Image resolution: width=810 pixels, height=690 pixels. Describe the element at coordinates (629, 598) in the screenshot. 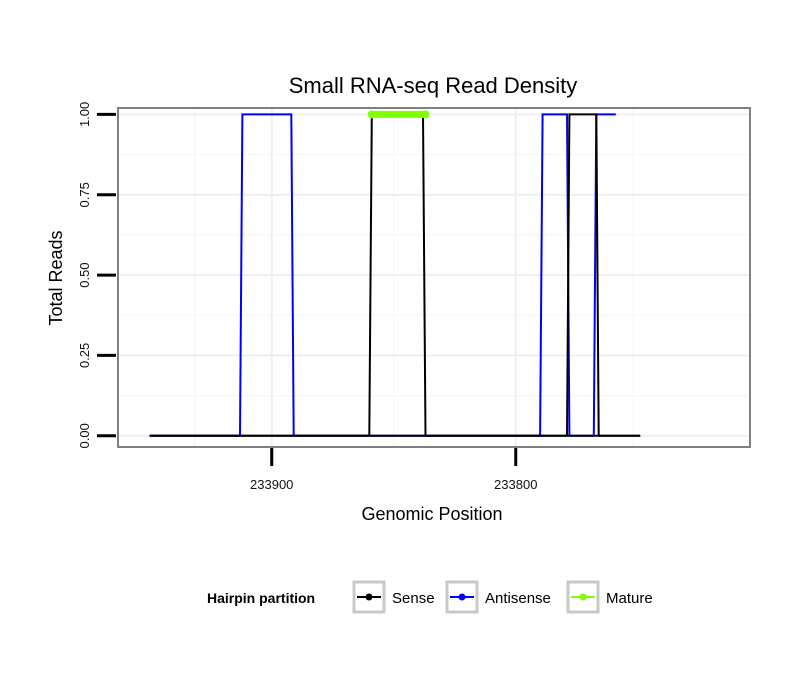

I see `legend-label: Mature` at that location.